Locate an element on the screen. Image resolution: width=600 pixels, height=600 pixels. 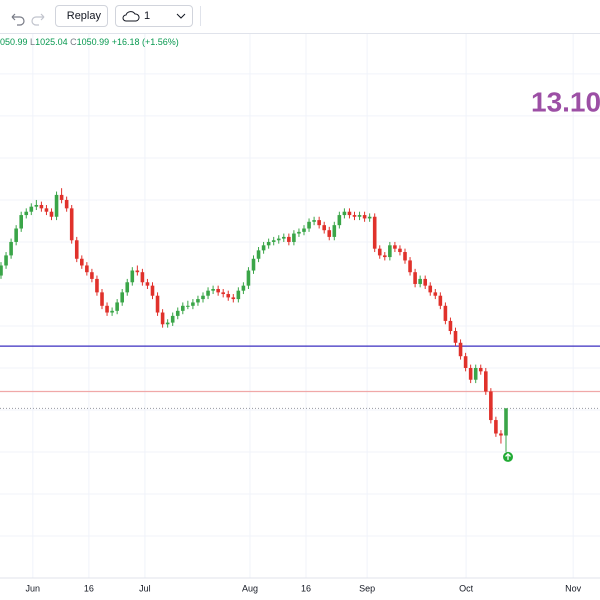
replay-label: Replay is located at coordinates (83, 16).